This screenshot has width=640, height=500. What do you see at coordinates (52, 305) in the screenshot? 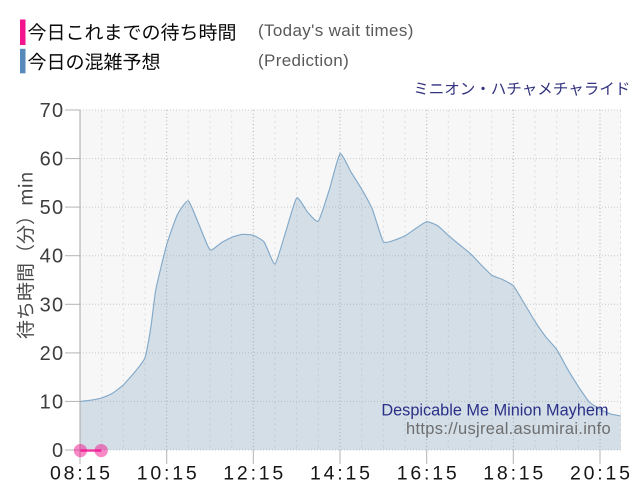
I see `svg-text: 30` at bounding box center [52, 305].